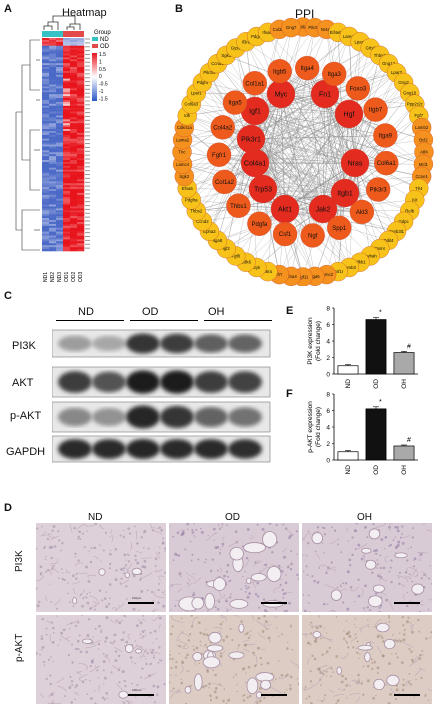 The height and width of the screenshot is (707, 437). I want to click on blot-label-pi3k: PI3K, so click(24, 346).